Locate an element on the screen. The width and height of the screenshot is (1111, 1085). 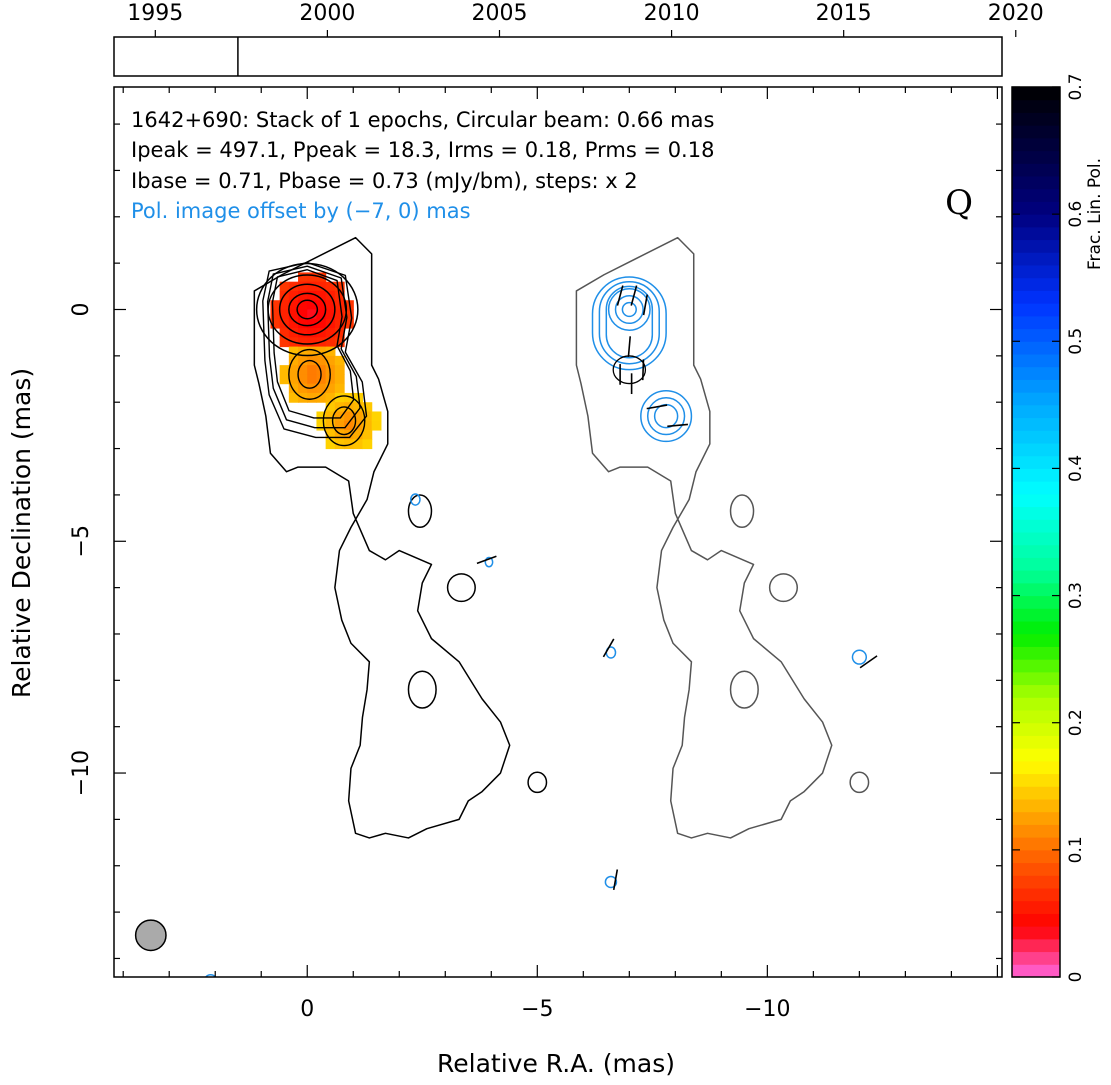
timeline-tick-label: 2020 is located at coordinates (1016, 13).